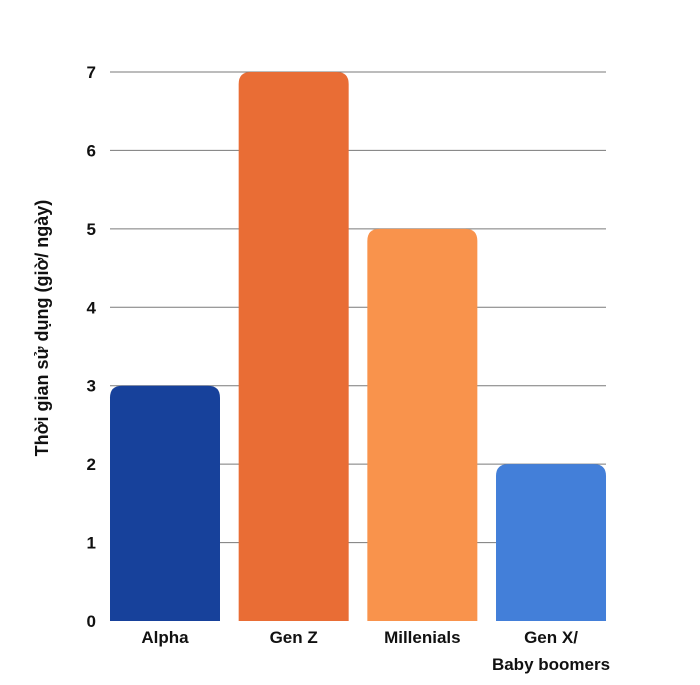 Image resolution: width=700 pixels, height=685 pixels. Describe the element at coordinates (91, 229) in the screenshot. I see `y-tick-label: 5` at that location.